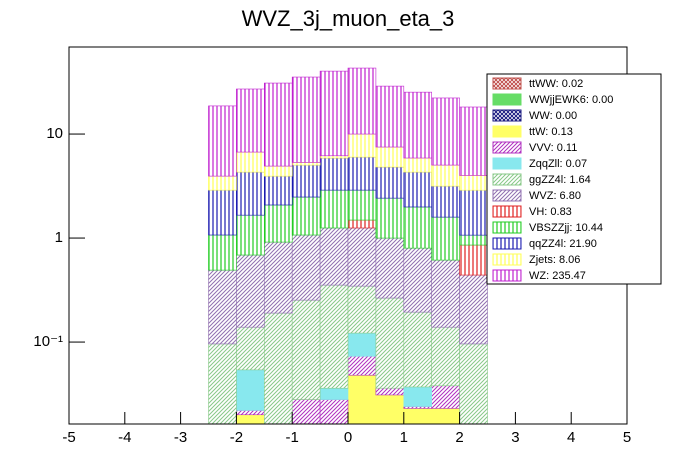  I want to click on y-tick-label: 1, so click(59, 237).